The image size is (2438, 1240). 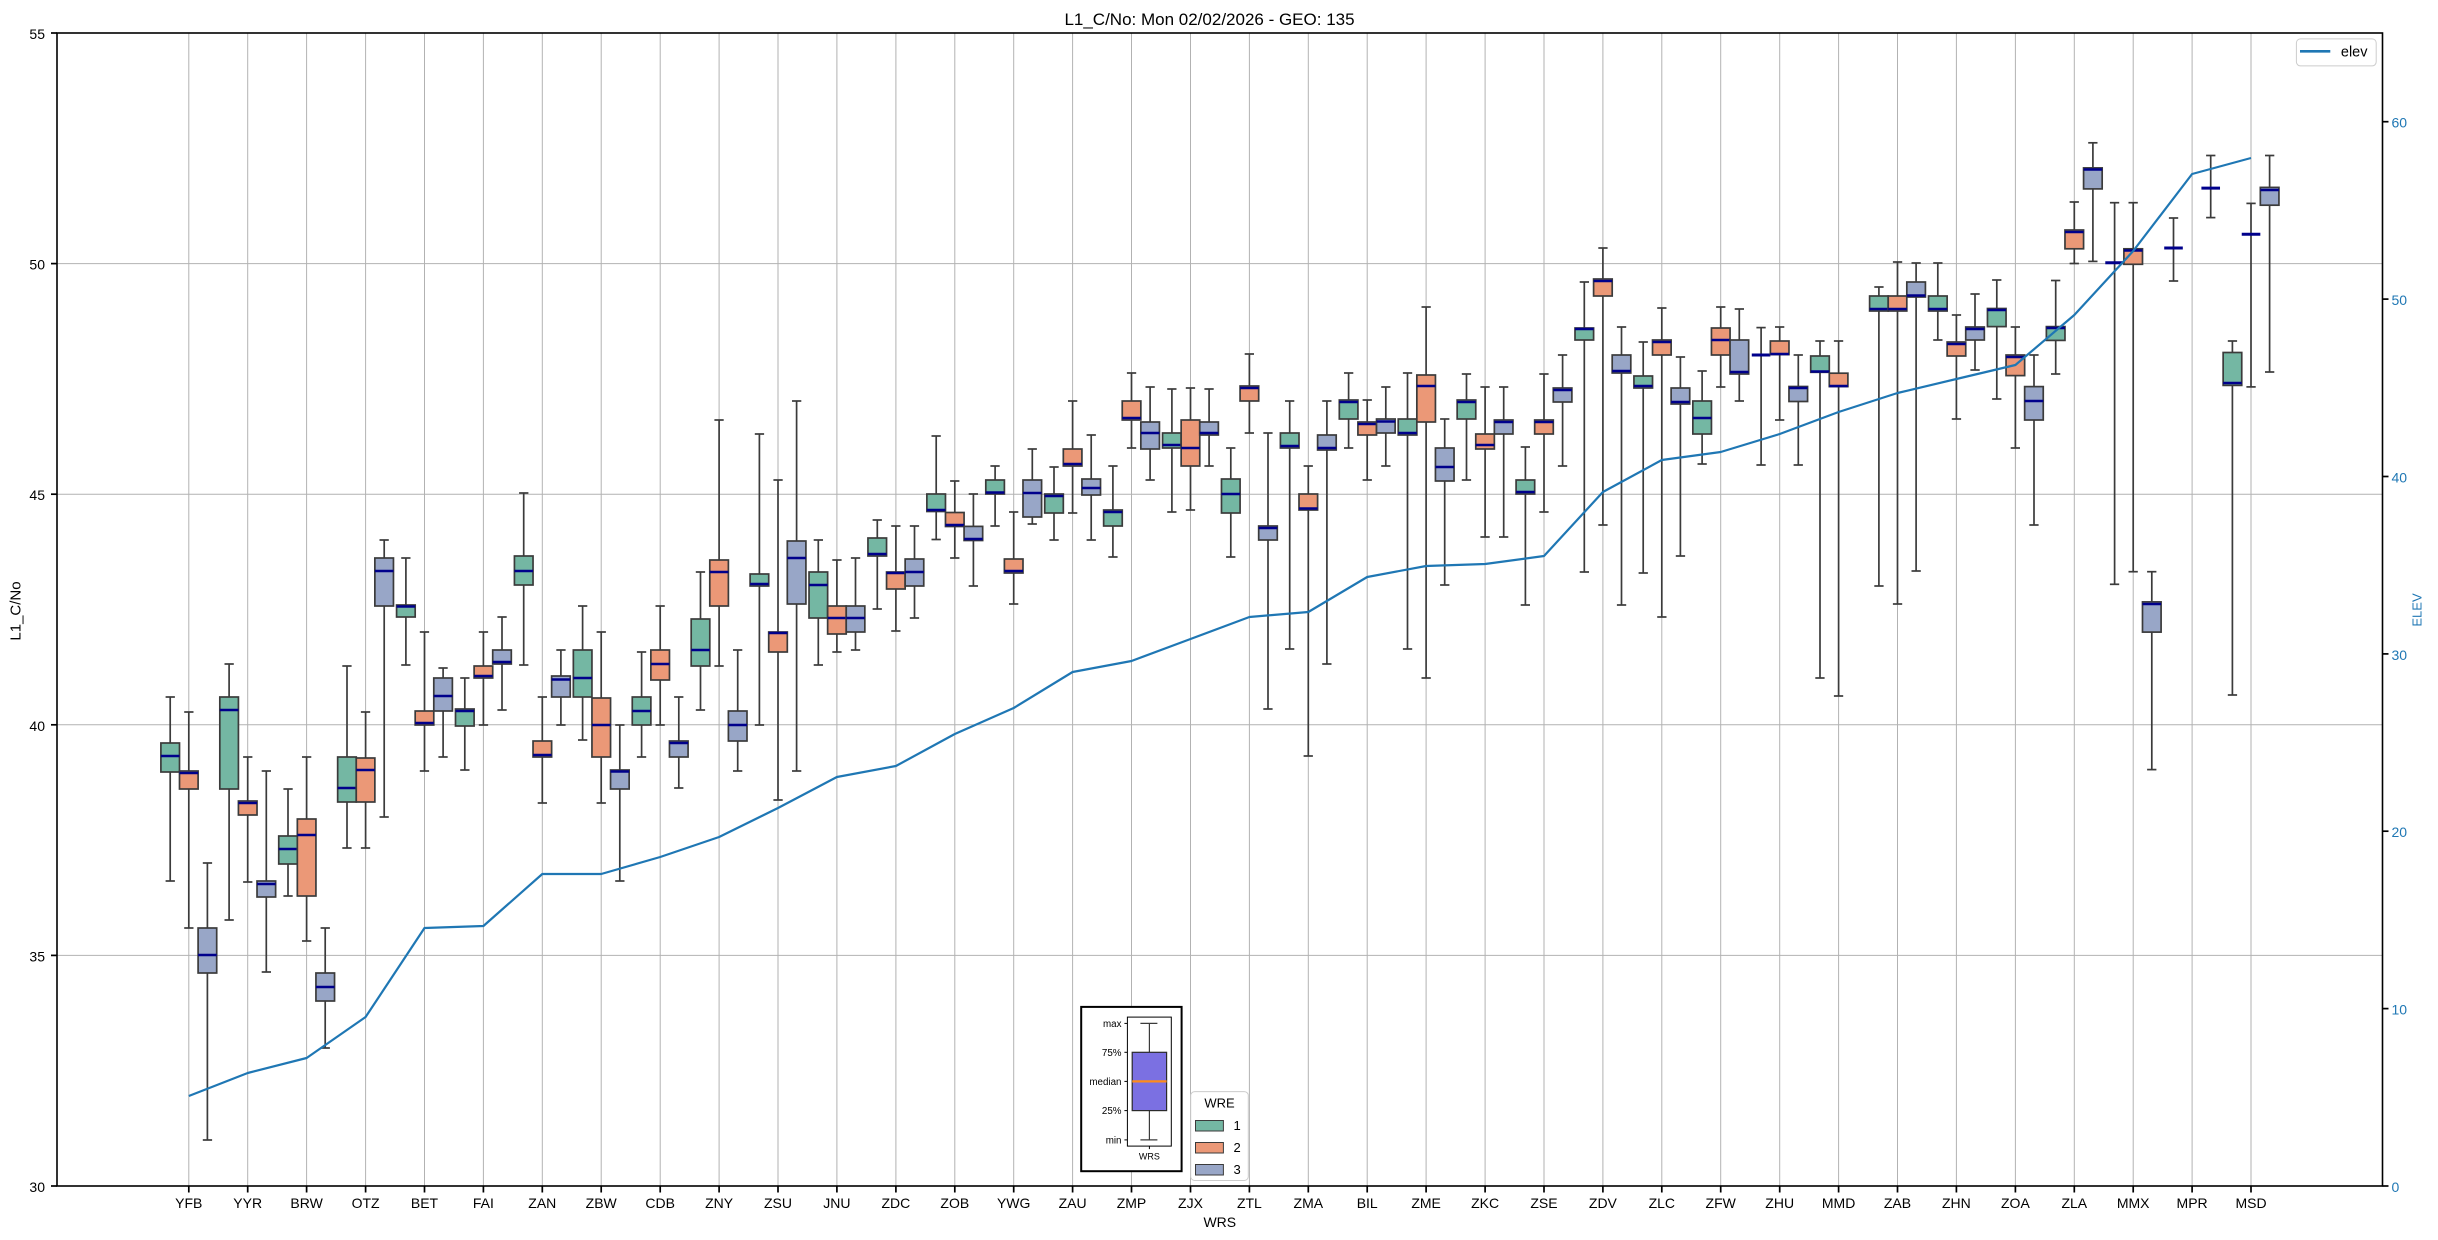 What do you see at coordinates (2400, 123) in the screenshot?
I see `svg-text: 60` at bounding box center [2400, 123].